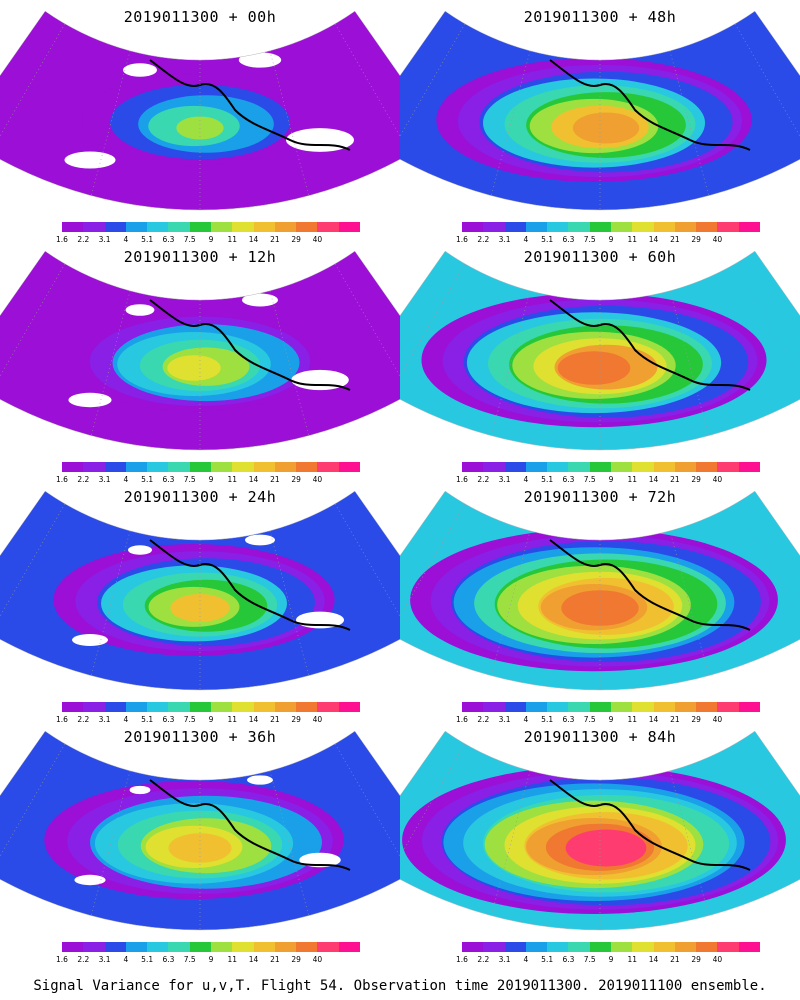  What do you see at coordinates (275, 479) in the screenshot?
I see `colorbar-tick-label: 21` at bounding box center [275, 479].